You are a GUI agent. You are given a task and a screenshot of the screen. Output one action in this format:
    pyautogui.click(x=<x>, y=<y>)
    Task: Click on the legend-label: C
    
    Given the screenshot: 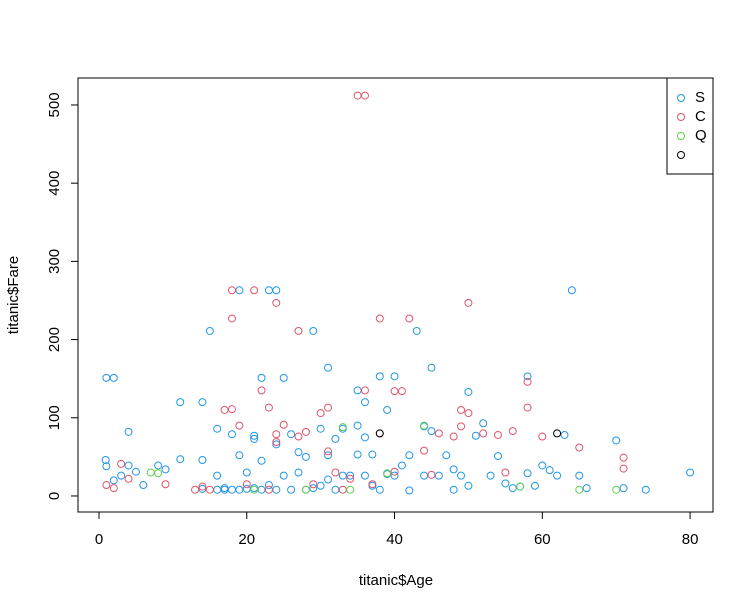 What is the action you would take?
    pyautogui.click(x=700, y=116)
    